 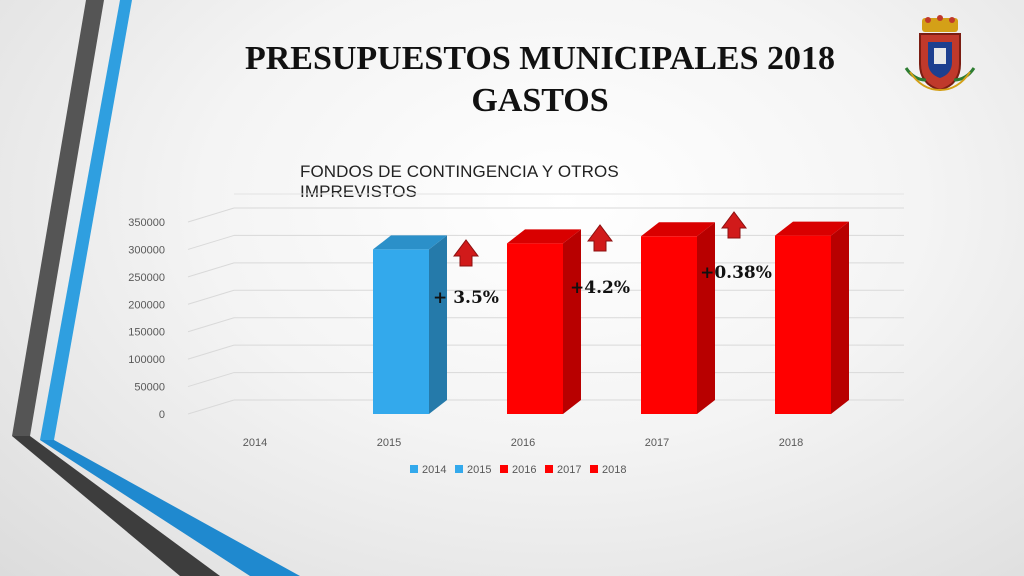 What do you see at coordinates (657, 443) in the screenshot?
I see `x-tick-label: 2017` at bounding box center [657, 443].